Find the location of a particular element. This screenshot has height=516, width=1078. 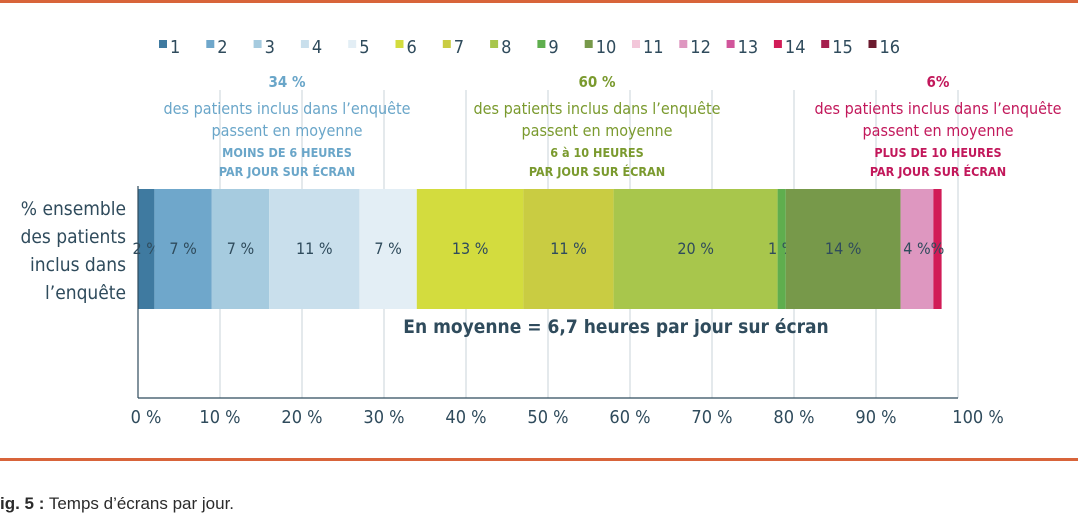

x-tick-label: 20 % is located at coordinates (301, 417).